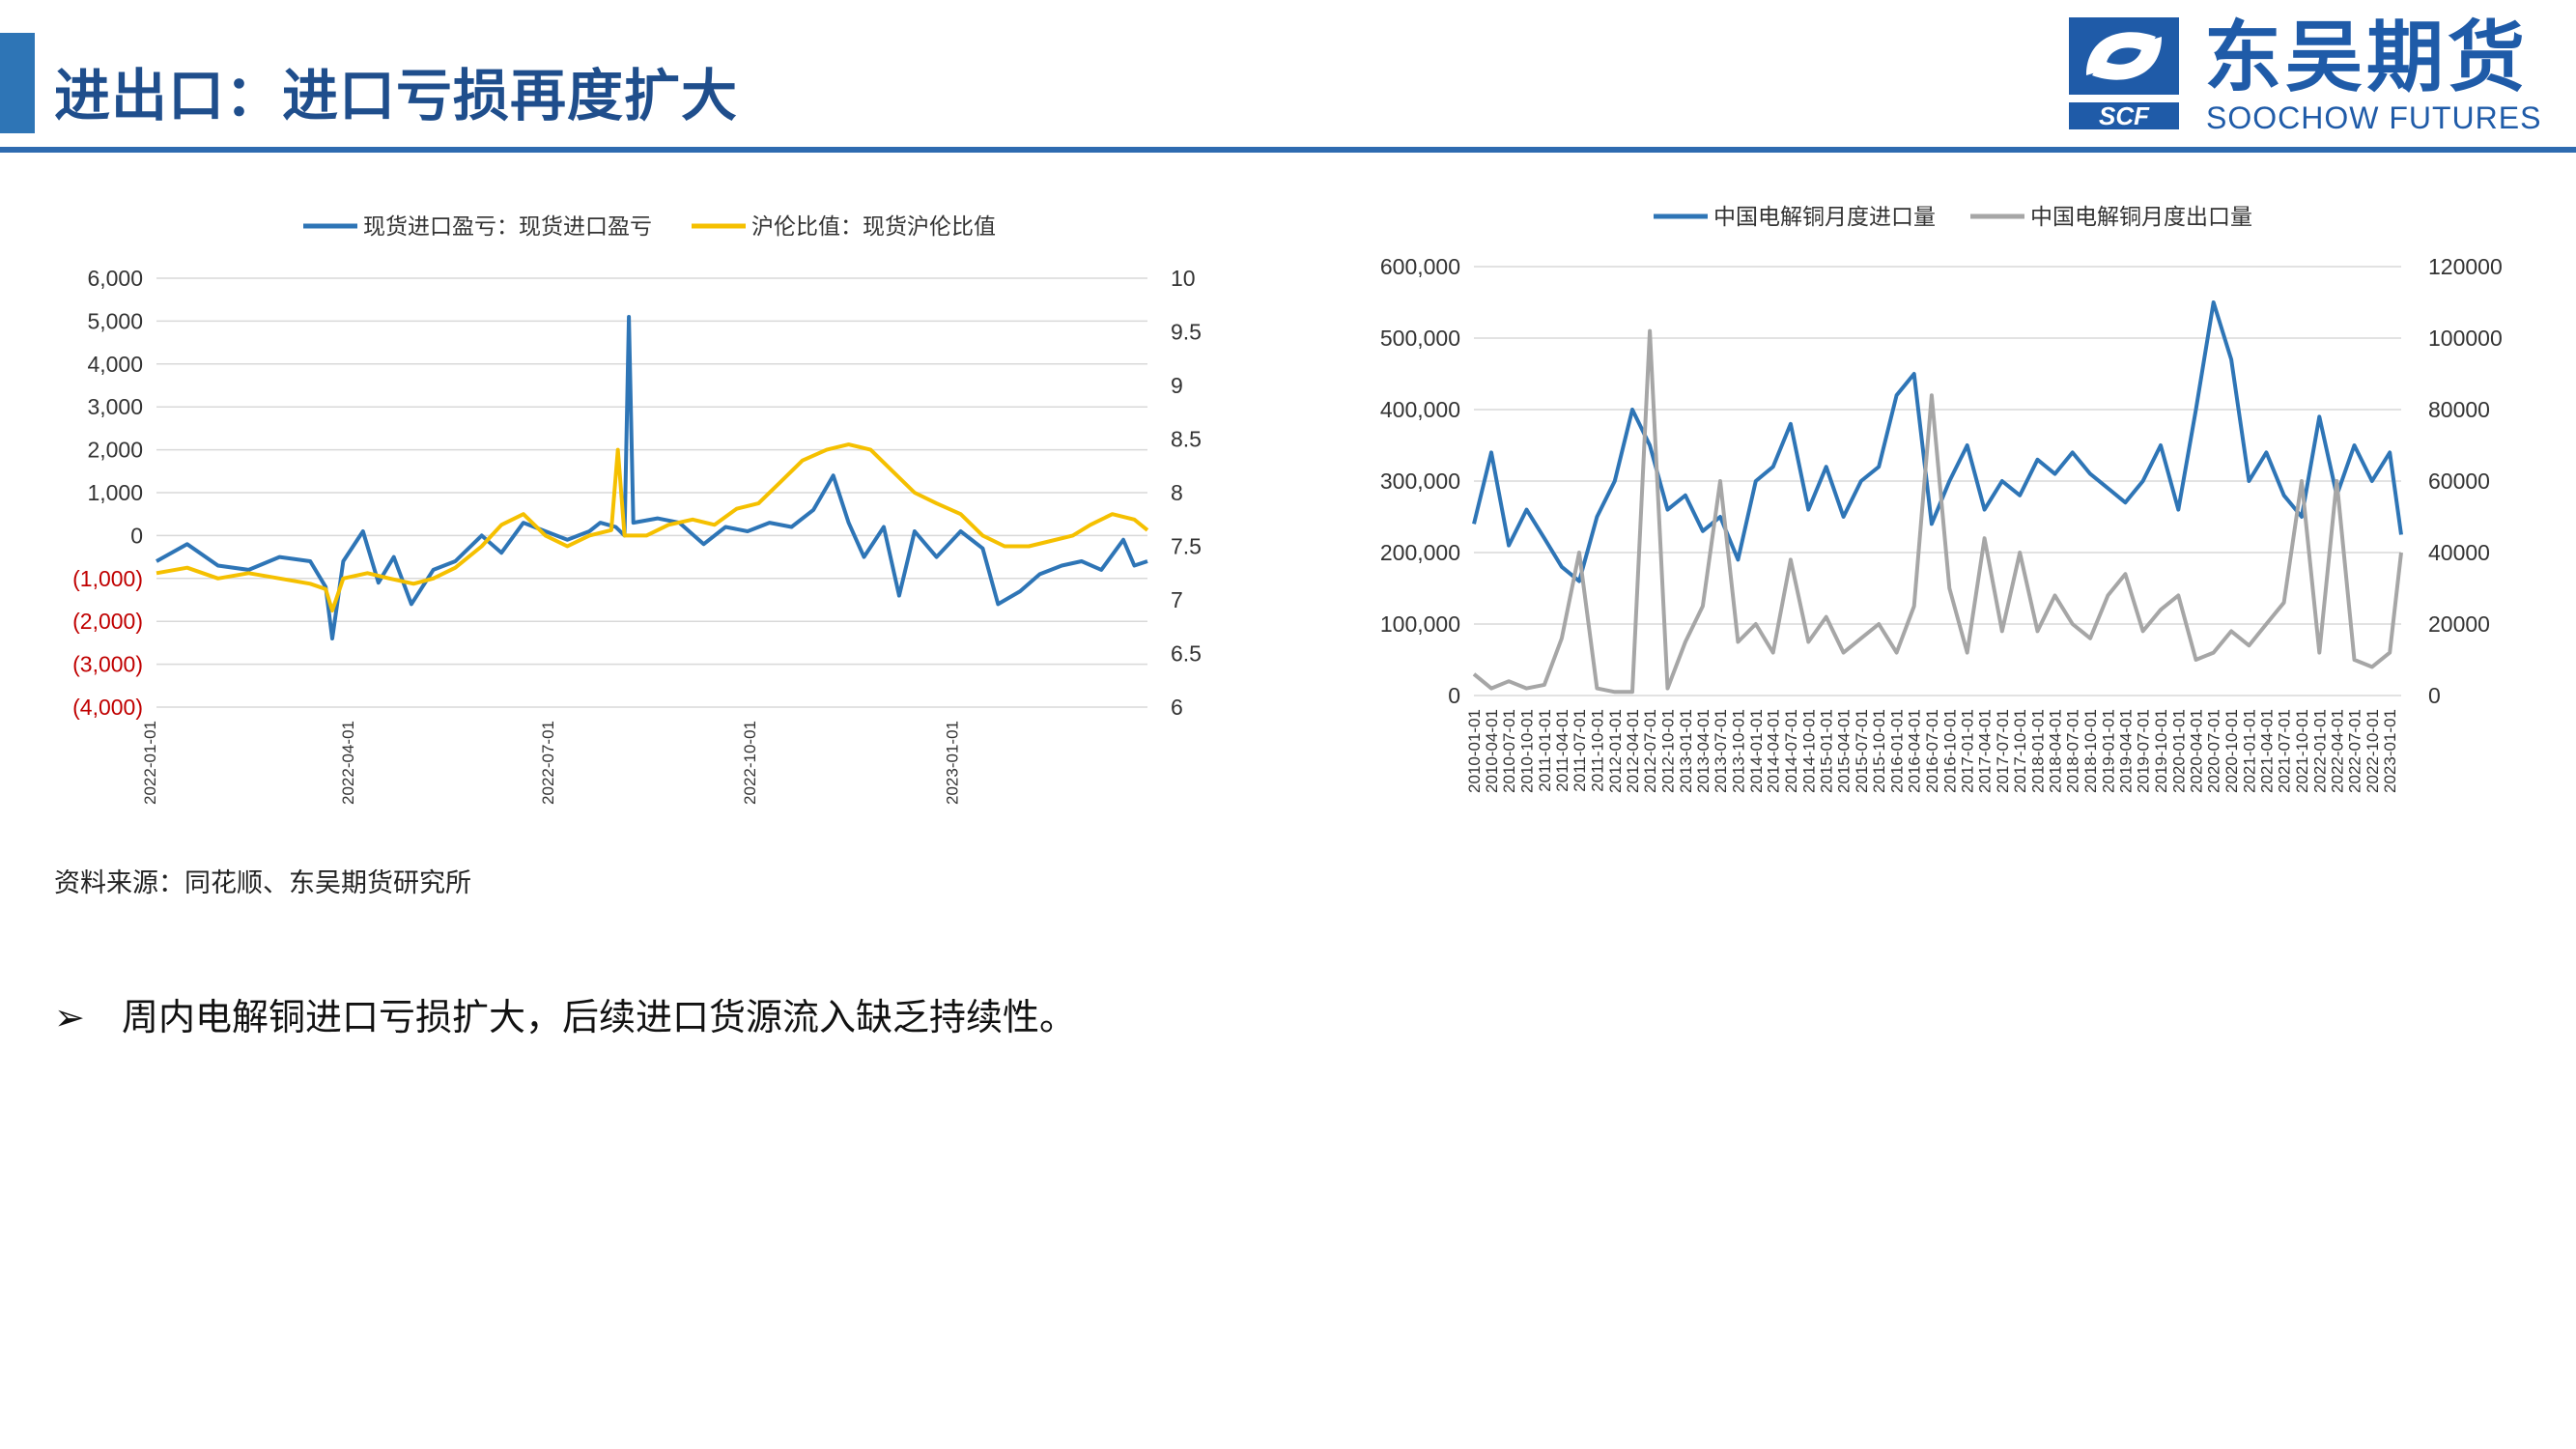 The height and width of the screenshot is (1449, 2576). Describe the element at coordinates (1186, 546) in the screenshot. I see `y-right-tick-label: 7.5` at that location.